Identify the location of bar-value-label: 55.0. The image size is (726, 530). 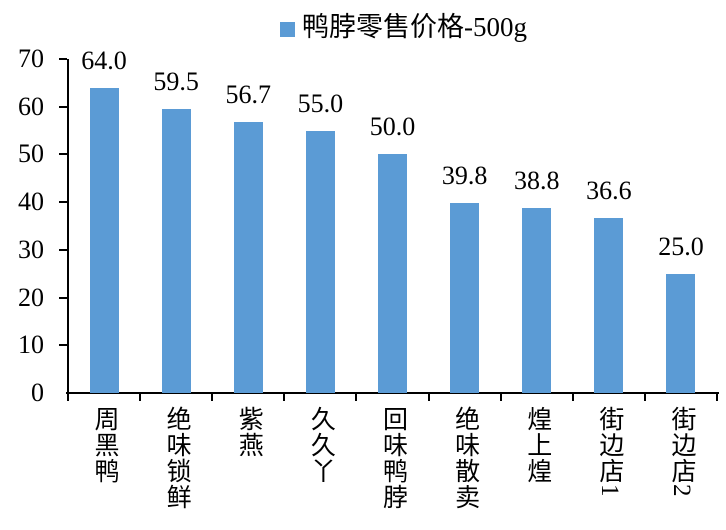
(320, 103).